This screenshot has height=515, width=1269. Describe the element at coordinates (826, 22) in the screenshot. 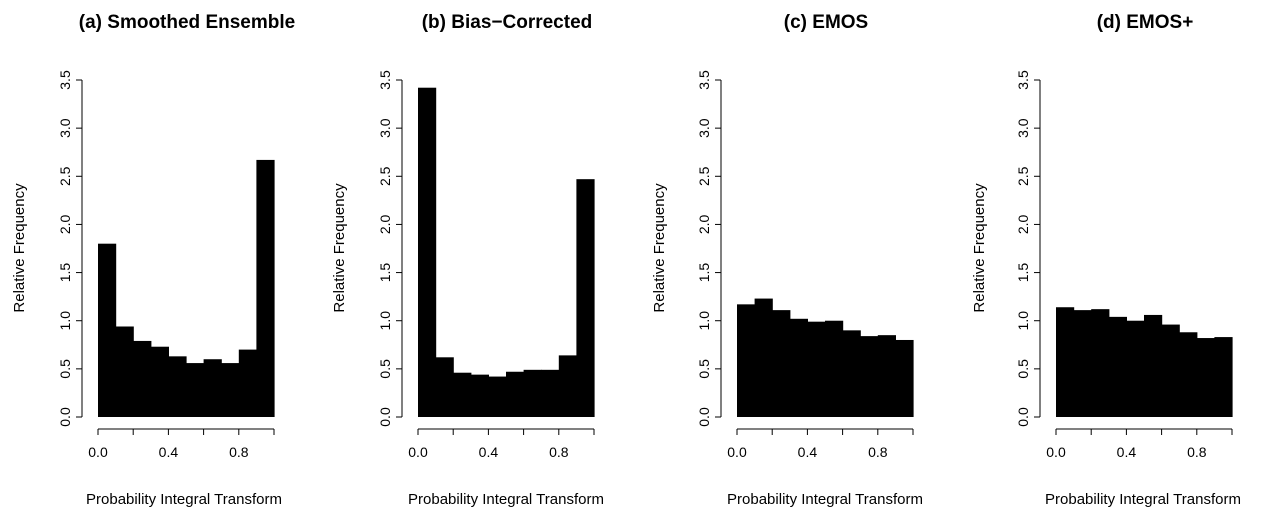

I see `panel-title: (c) EMOS` at that location.